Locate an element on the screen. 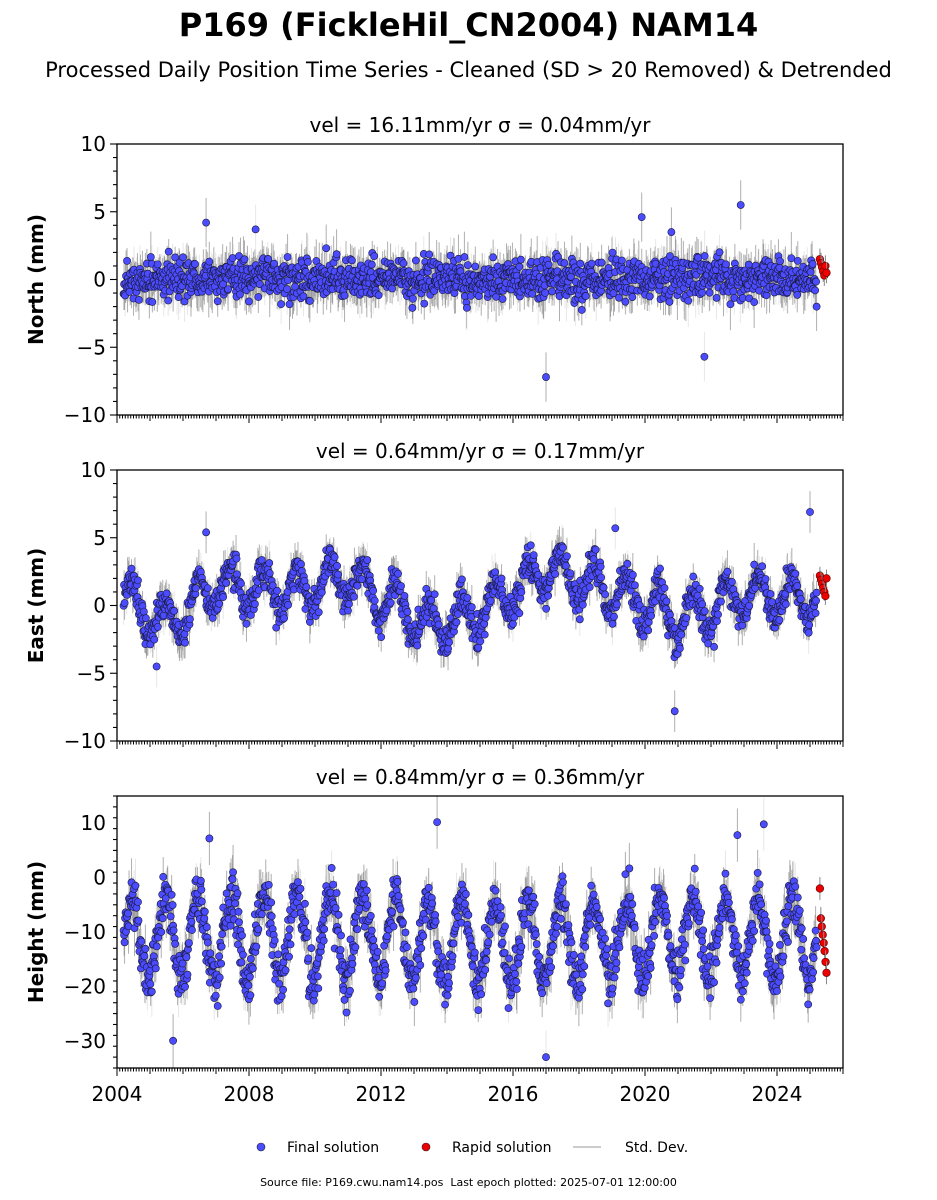 The height and width of the screenshot is (1200, 937). panel-plot-area is located at coordinates (475, 291).